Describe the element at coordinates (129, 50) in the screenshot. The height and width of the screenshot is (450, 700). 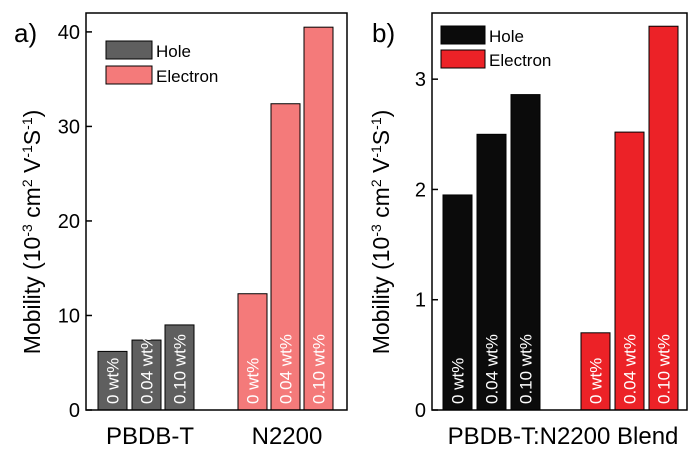
I see `panel-a-legend-swatch-hole` at that location.